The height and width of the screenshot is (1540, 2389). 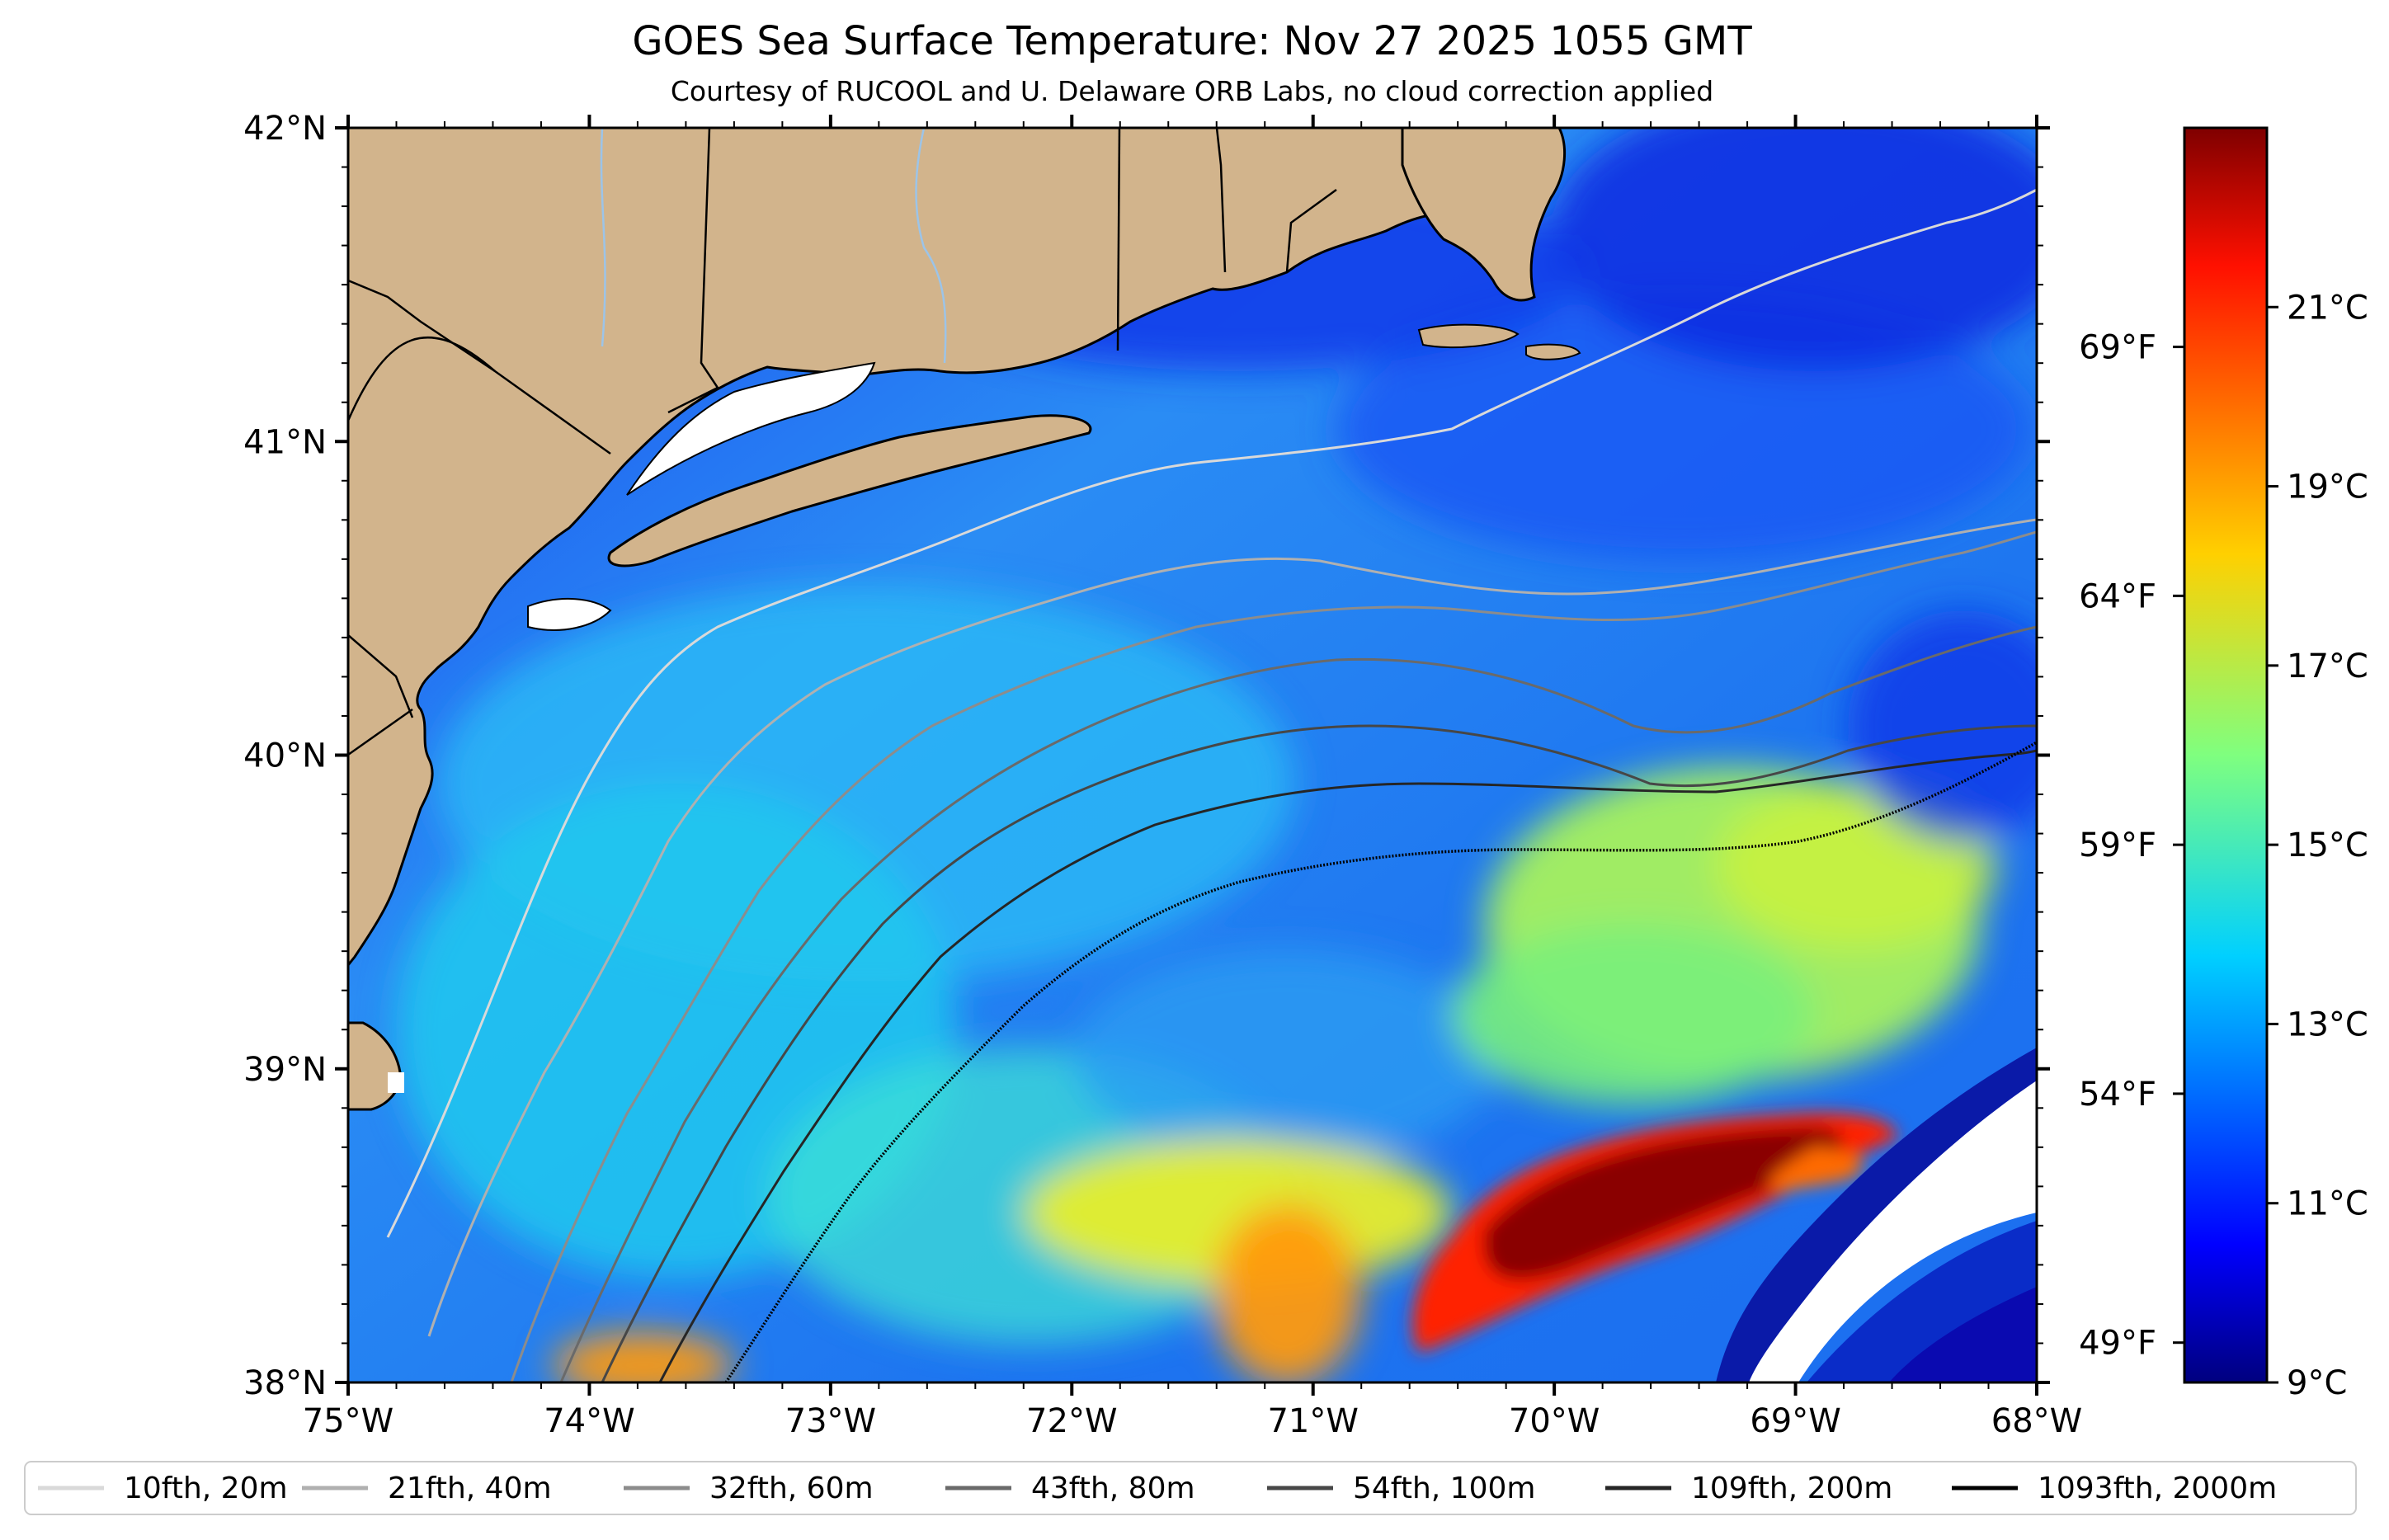 I want to click on colorbar-gradient, so click(x=2226, y=755).